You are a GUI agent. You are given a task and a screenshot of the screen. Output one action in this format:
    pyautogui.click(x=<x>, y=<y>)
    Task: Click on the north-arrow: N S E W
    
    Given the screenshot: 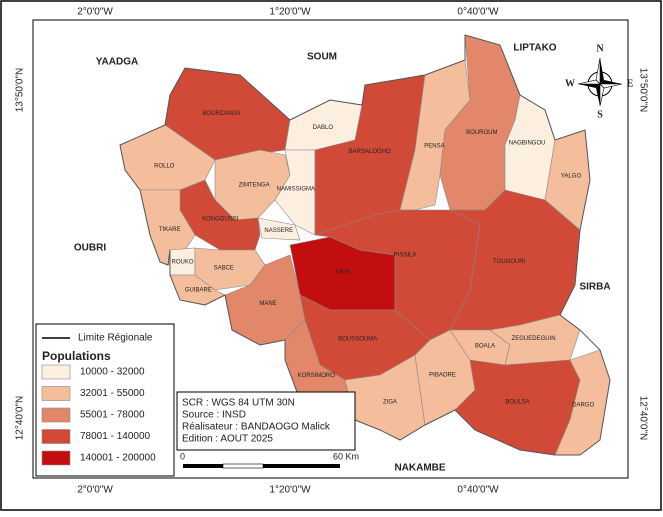 What is the action you would take?
    pyautogui.click(x=599, y=81)
    